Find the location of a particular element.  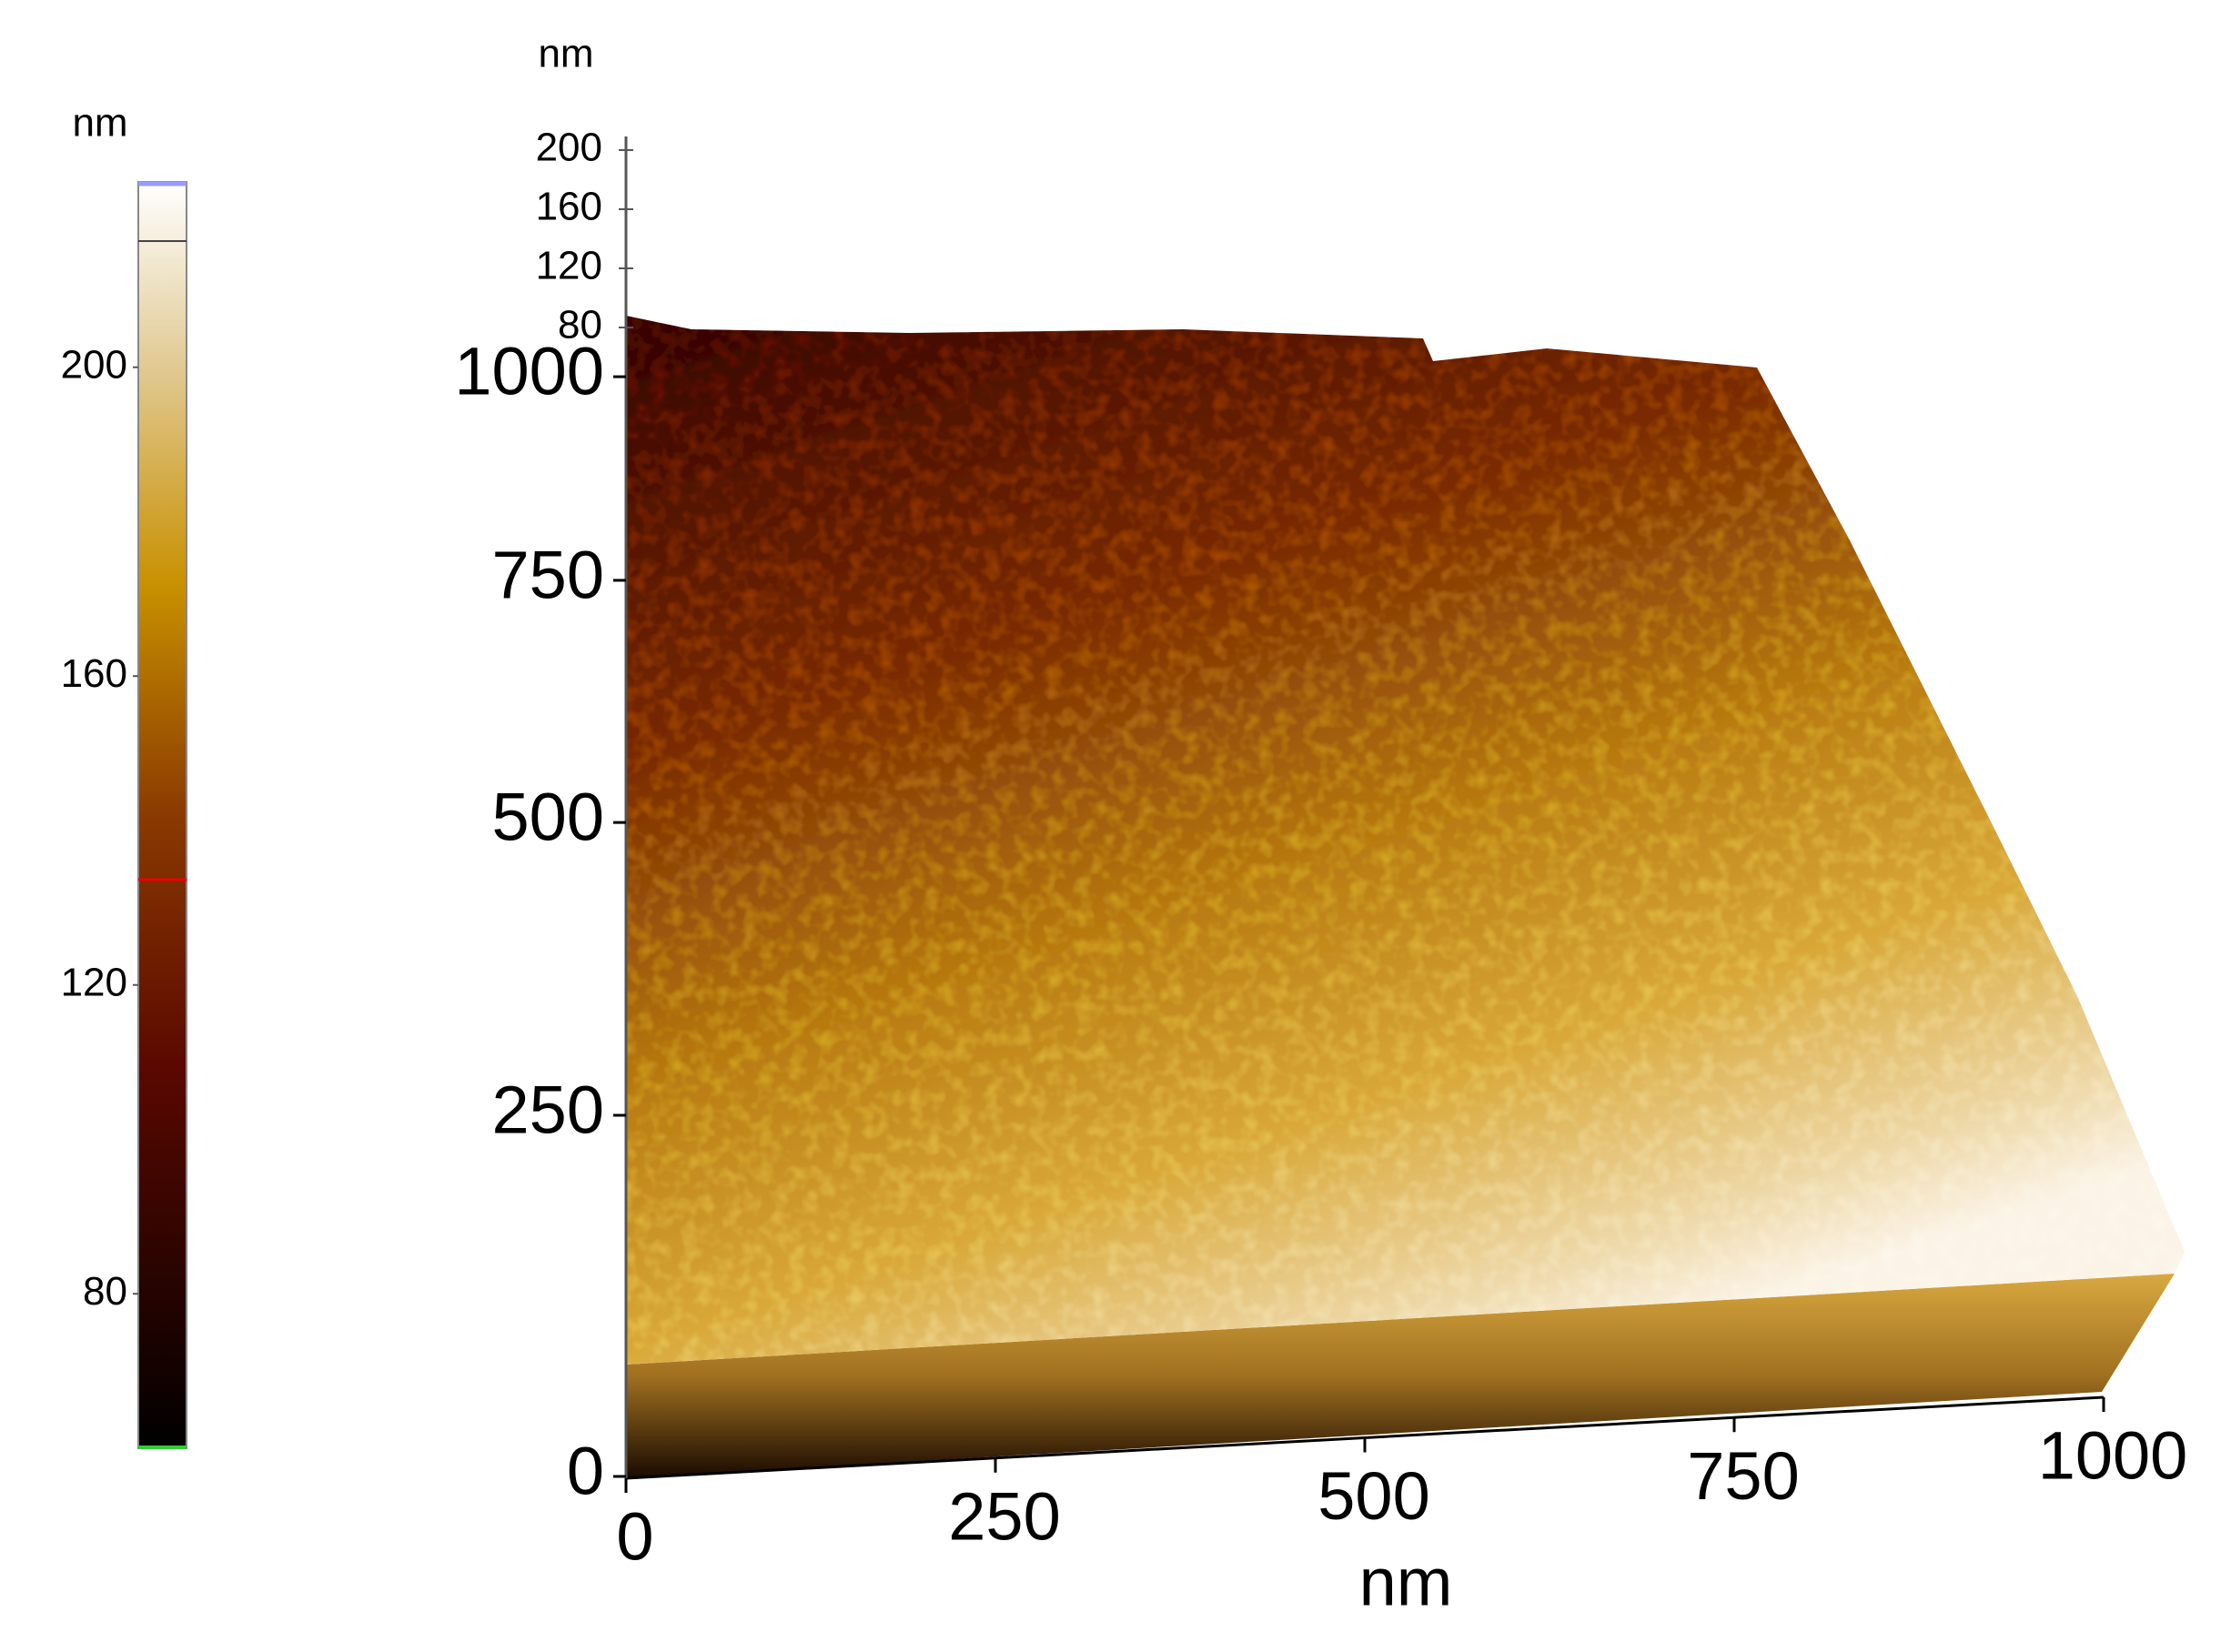

x-tick-label: 500 is located at coordinates (1373, 1496).